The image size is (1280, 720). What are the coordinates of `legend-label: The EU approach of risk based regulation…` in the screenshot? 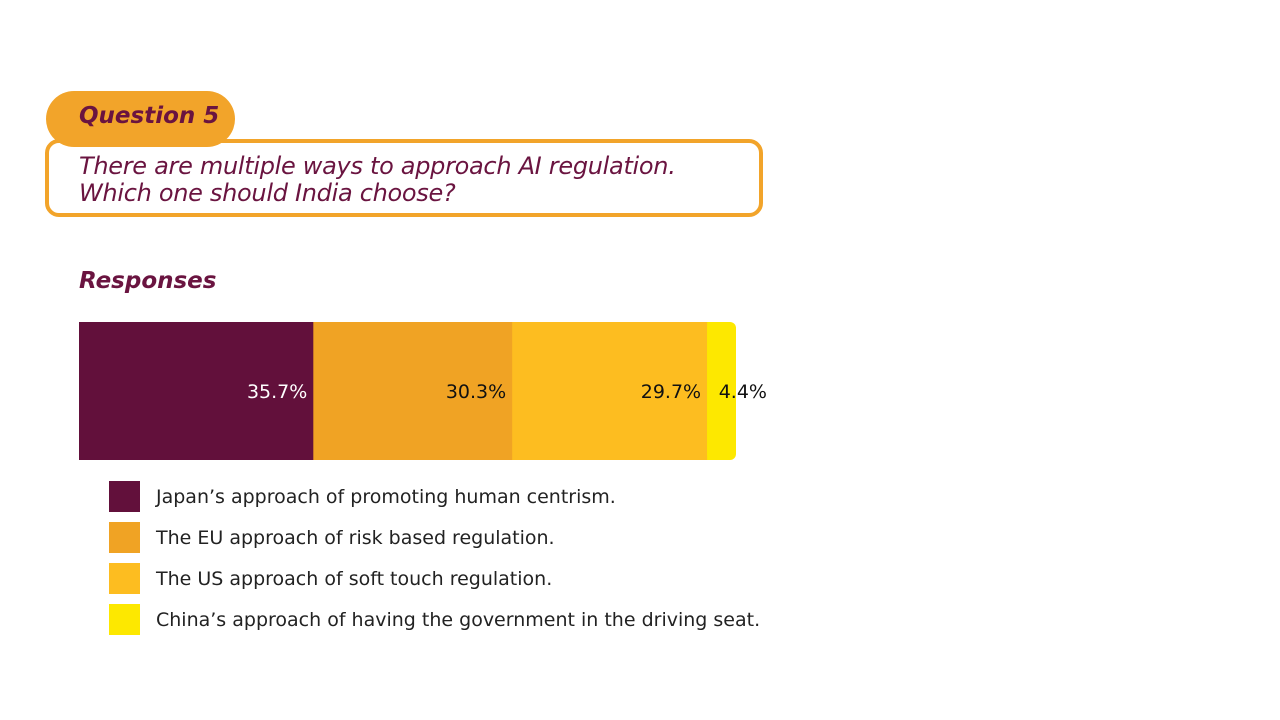 It's located at (355, 537).